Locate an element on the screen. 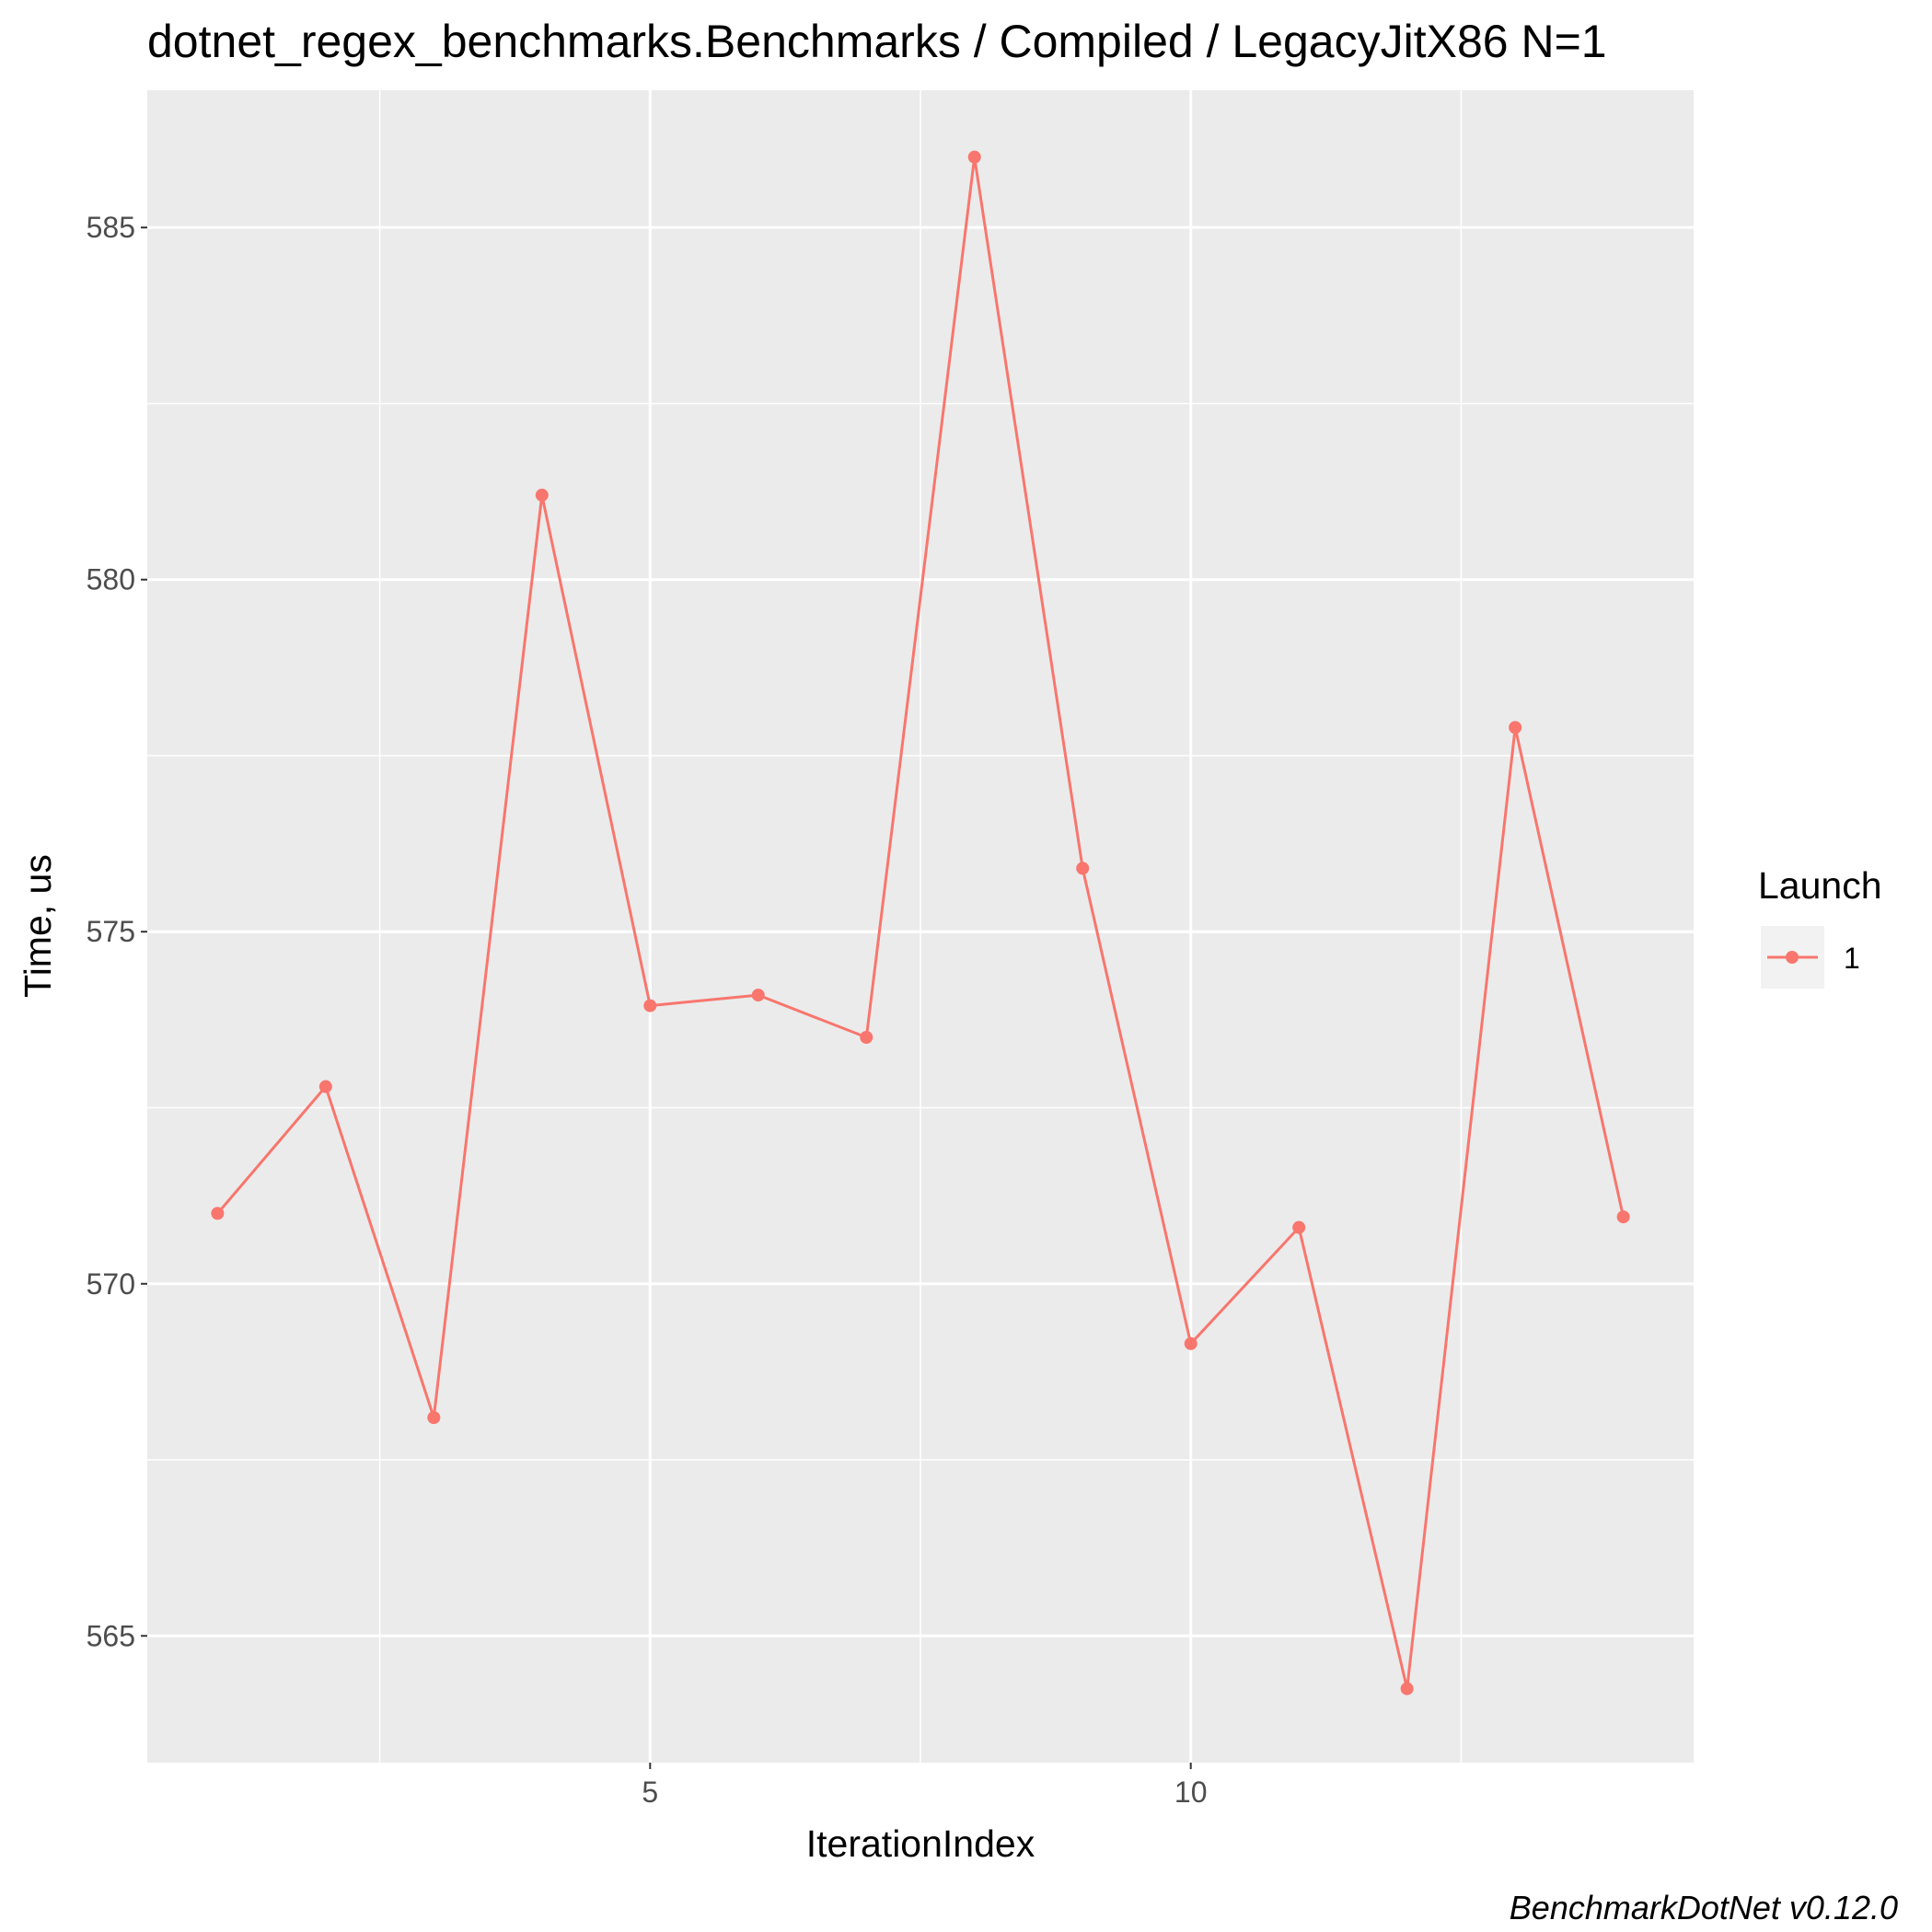 The height and width of the screenshot is (1932, 1932). x-tick-label: 10 is located at coordinates (1191, 1793).